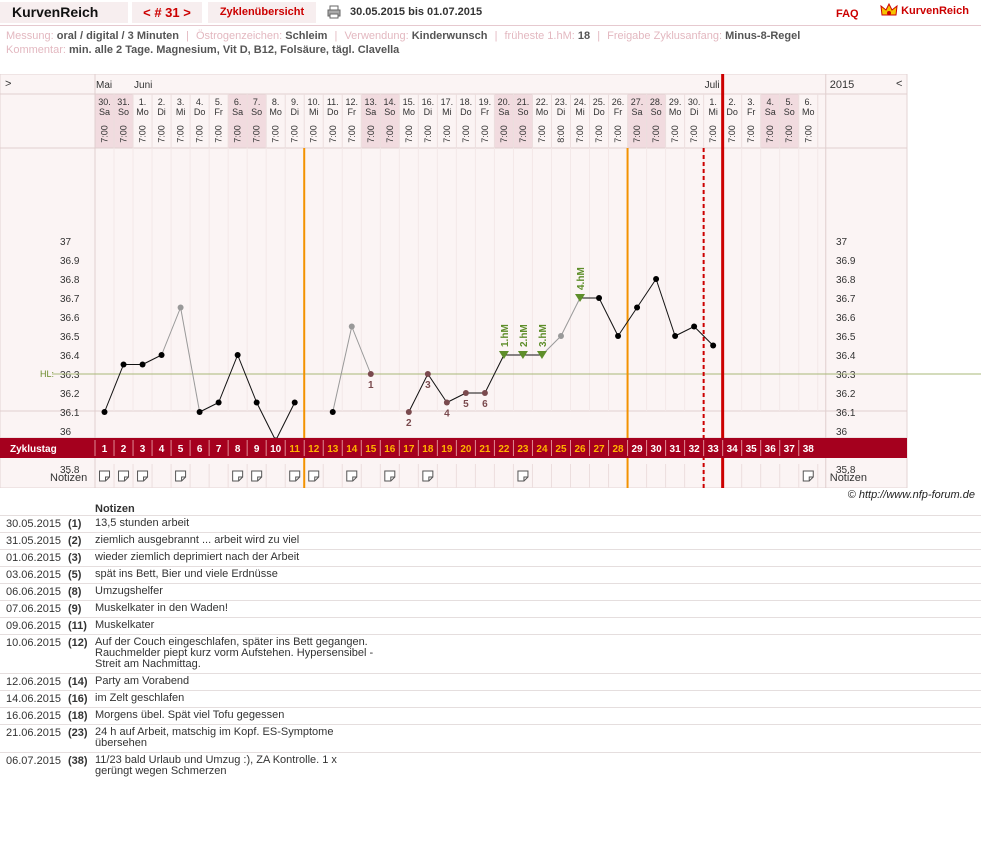 This screenshot has width=981, height=843. Describe the element at coordinates (390, 449) in the screenshot. I see `cycle-day-number: 16` at that location.